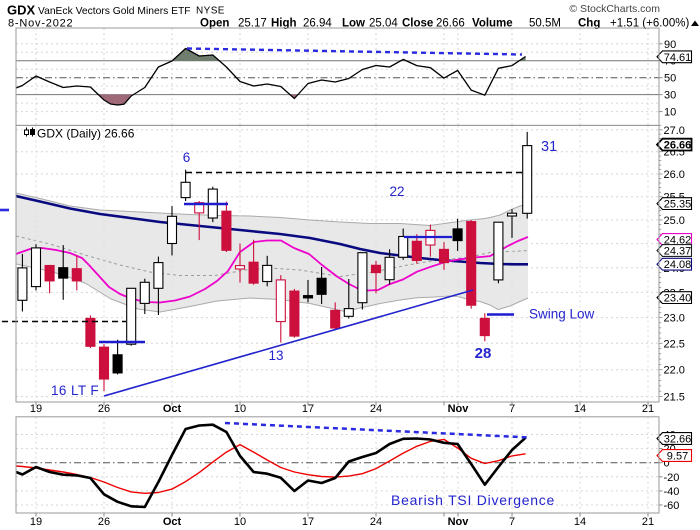  Describe the element at coordinates (40, 24) in the screenshot. I see `svg-text: 8-Nov-2022` at that location.